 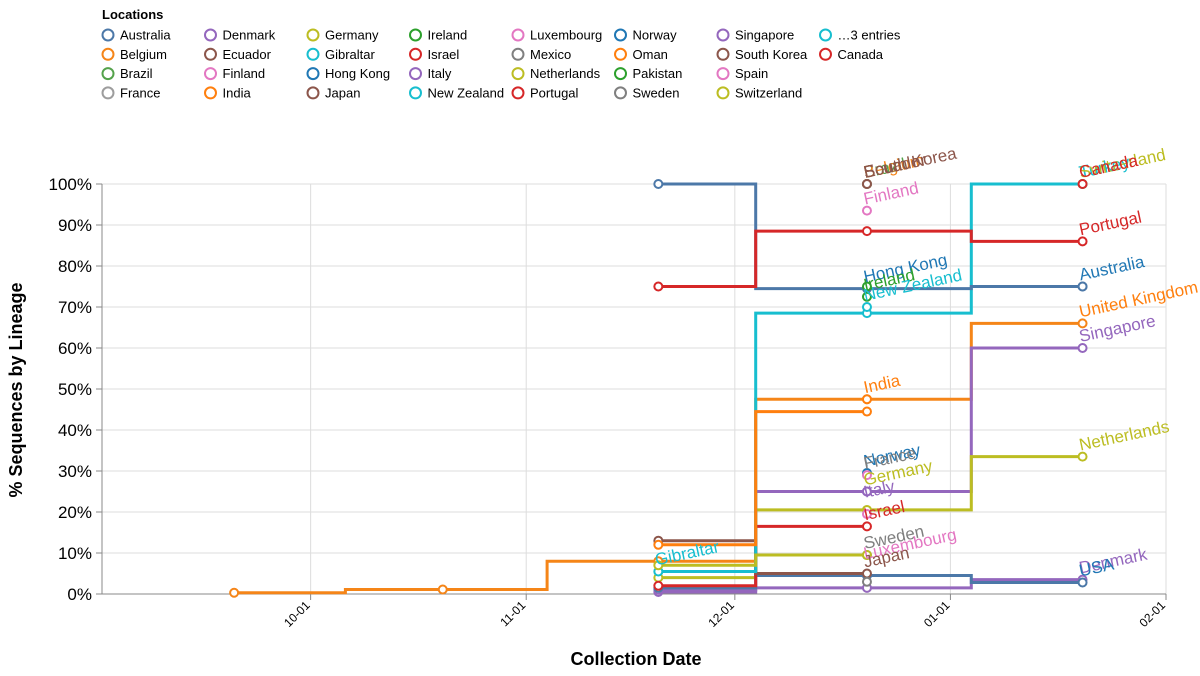 I want to click on legend-label-netherlands: Netherlands, so click(x=565, y=73).